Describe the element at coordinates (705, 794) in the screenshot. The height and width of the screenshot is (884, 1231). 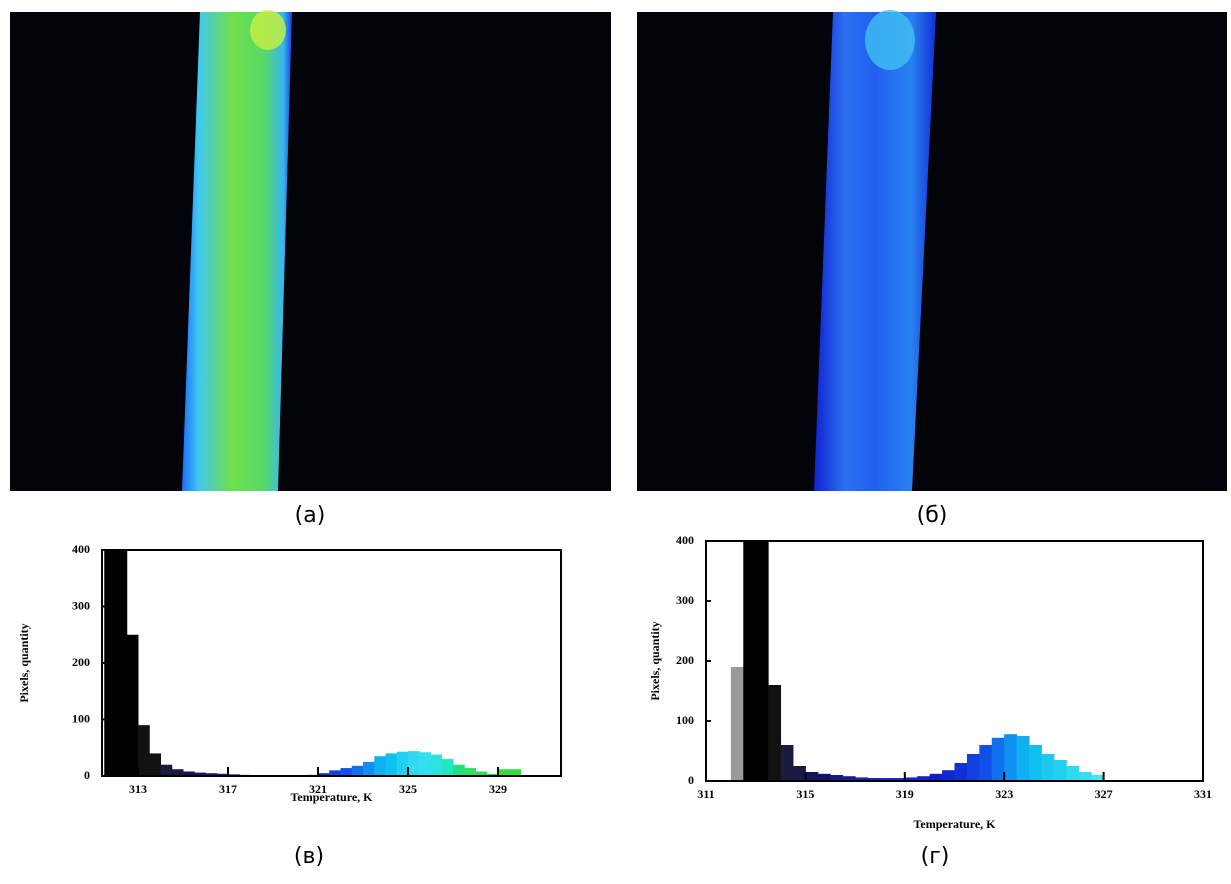
I see `x-tick-label: 311` at that location.